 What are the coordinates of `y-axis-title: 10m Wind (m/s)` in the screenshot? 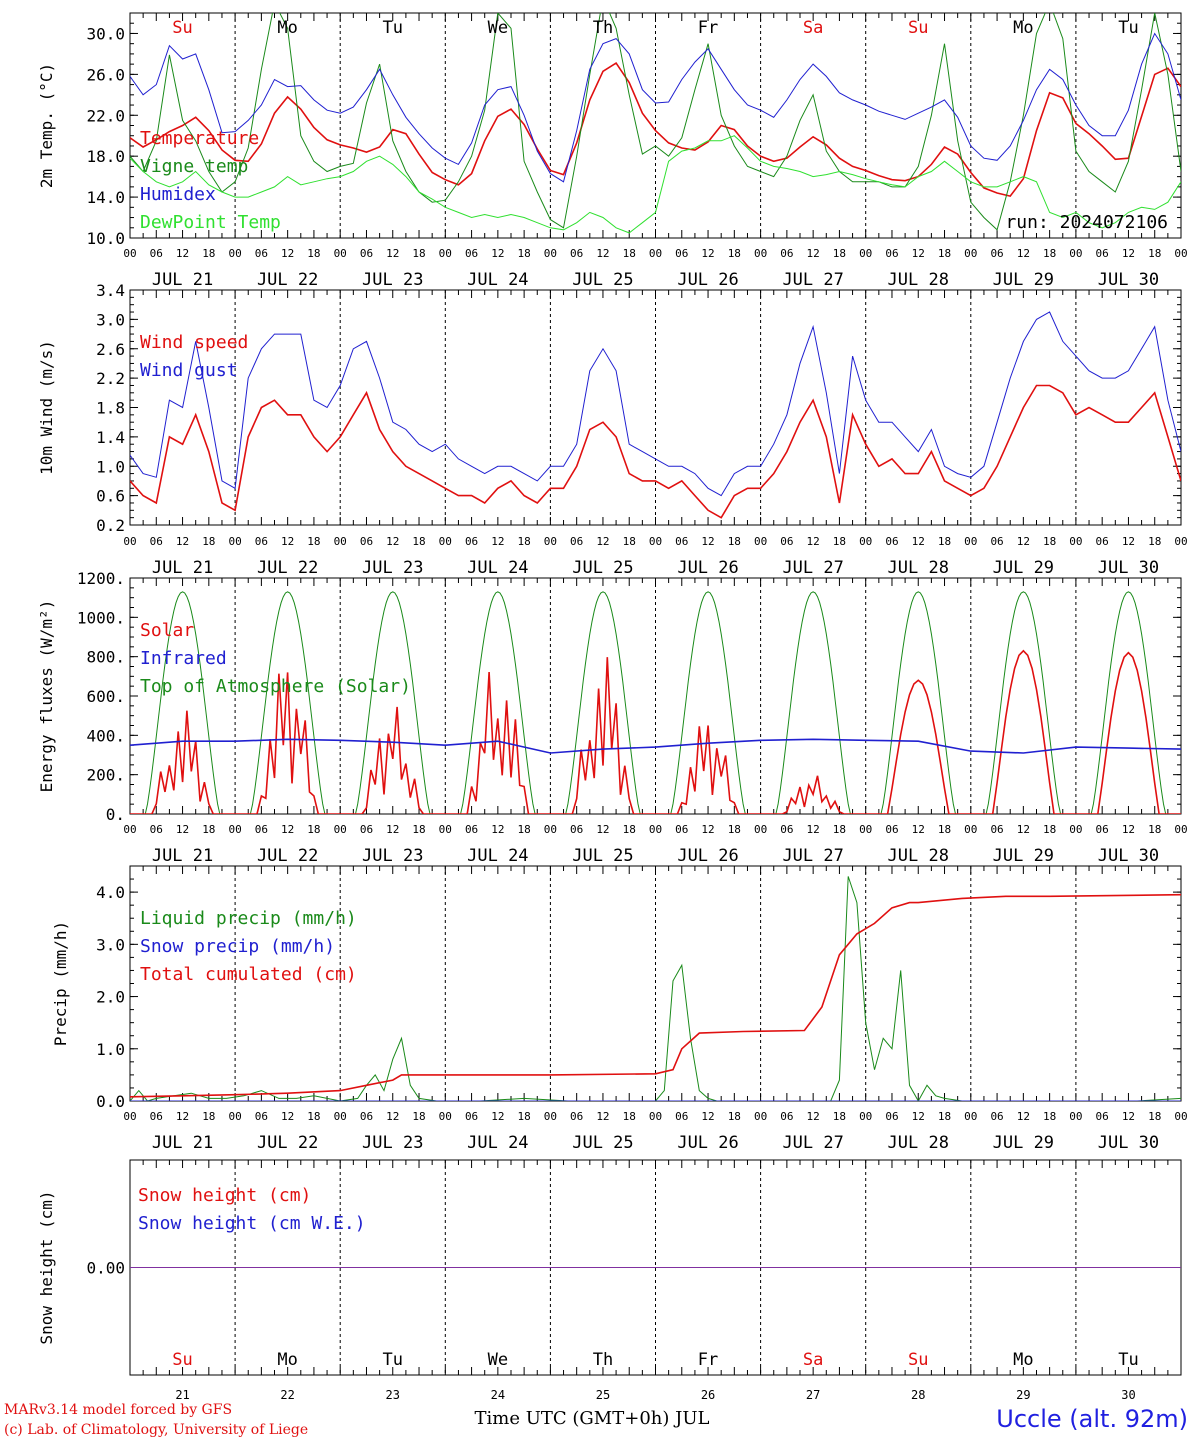 It's located at (46, 407).